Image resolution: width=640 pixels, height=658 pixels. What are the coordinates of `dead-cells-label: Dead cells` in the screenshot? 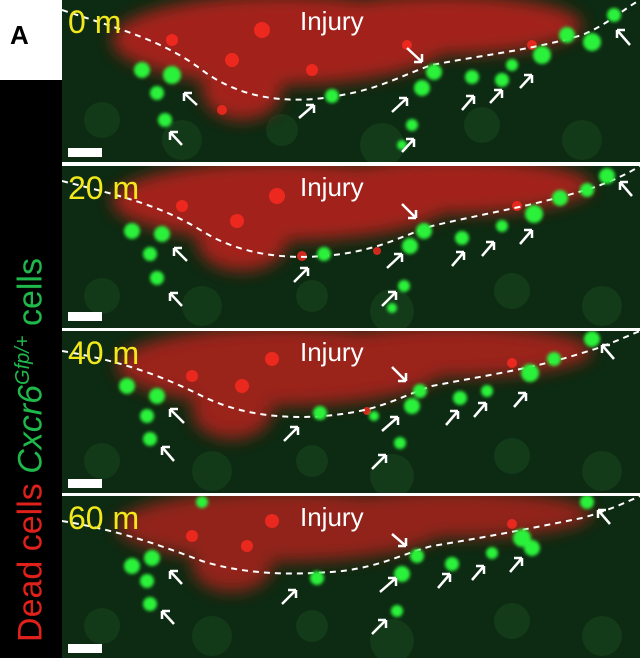 It's located at (30, 562).